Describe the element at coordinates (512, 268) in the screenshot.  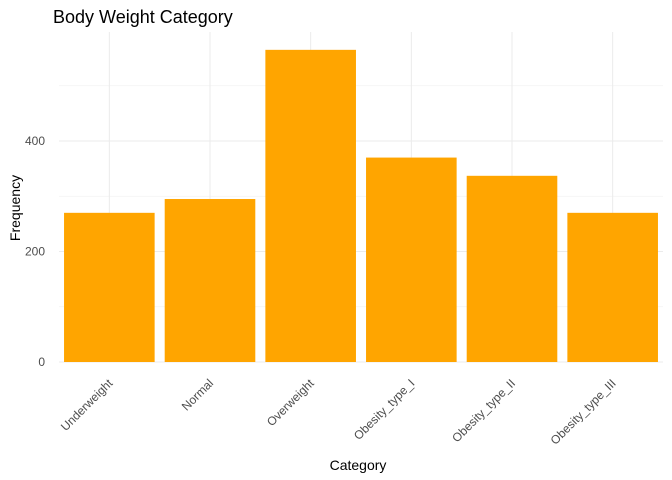
I see `bar-obesity-type-ii` at that location.